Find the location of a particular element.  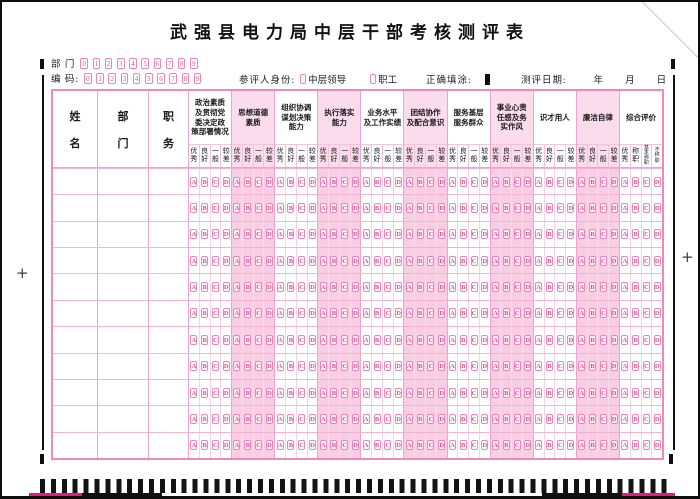

answer-bubble-r2-g9-D: D is located at coordinates (614, 234).